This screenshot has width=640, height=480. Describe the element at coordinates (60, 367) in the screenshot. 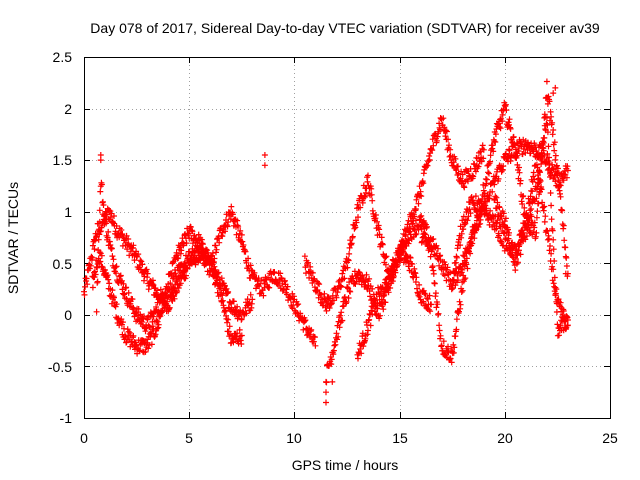

I see `y-tick-label: -0.5` at that location.